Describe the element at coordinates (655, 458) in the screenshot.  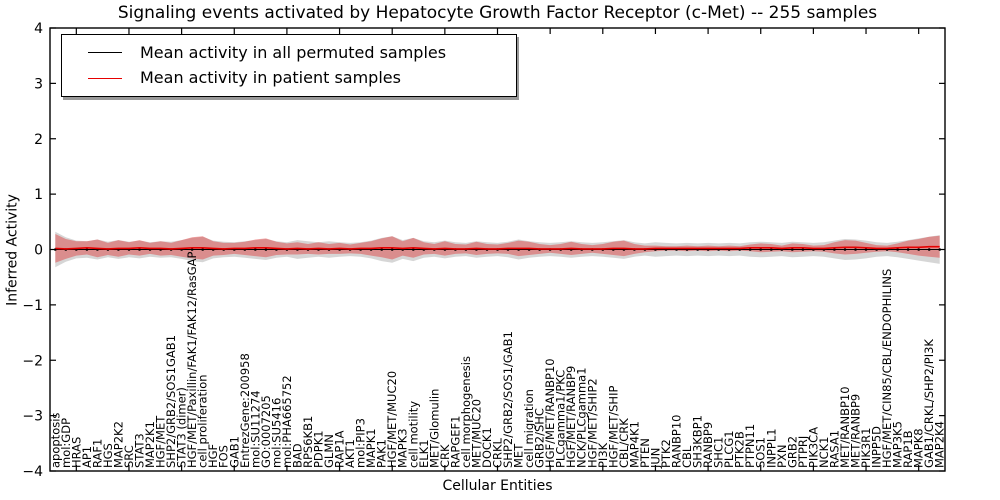
I see `x-tick-label: JUN` at that location.